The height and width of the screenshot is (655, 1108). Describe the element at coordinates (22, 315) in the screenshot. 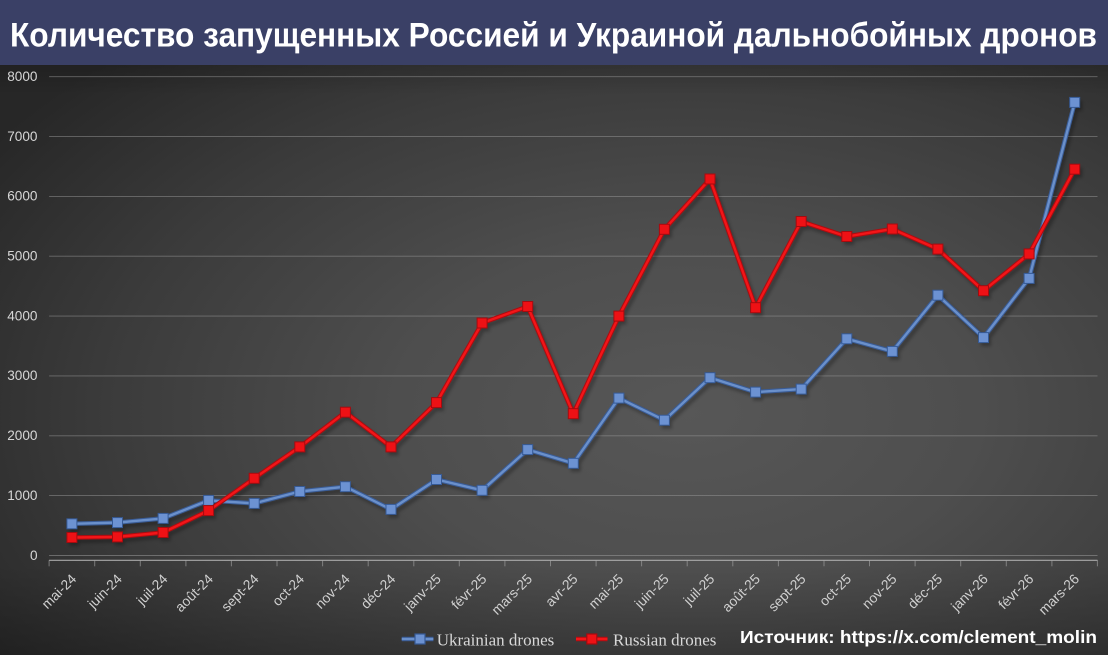

I see `svg-text: 4000` at that location.